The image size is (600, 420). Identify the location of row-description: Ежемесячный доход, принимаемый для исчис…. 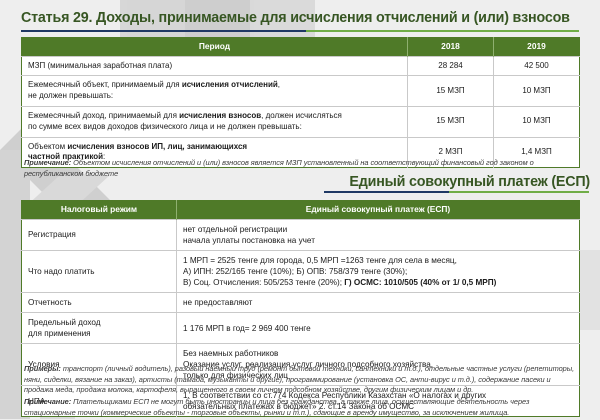
(214, 122).